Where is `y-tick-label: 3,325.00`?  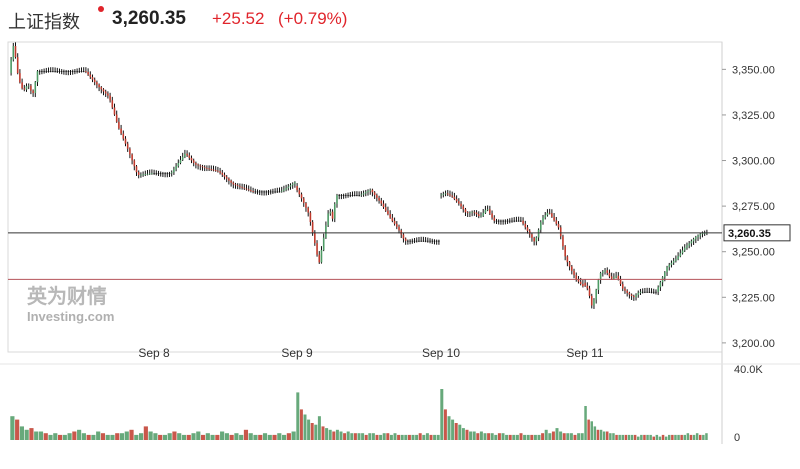
y-tick-label: 3,325.00 is located at coordinates (753, 116).